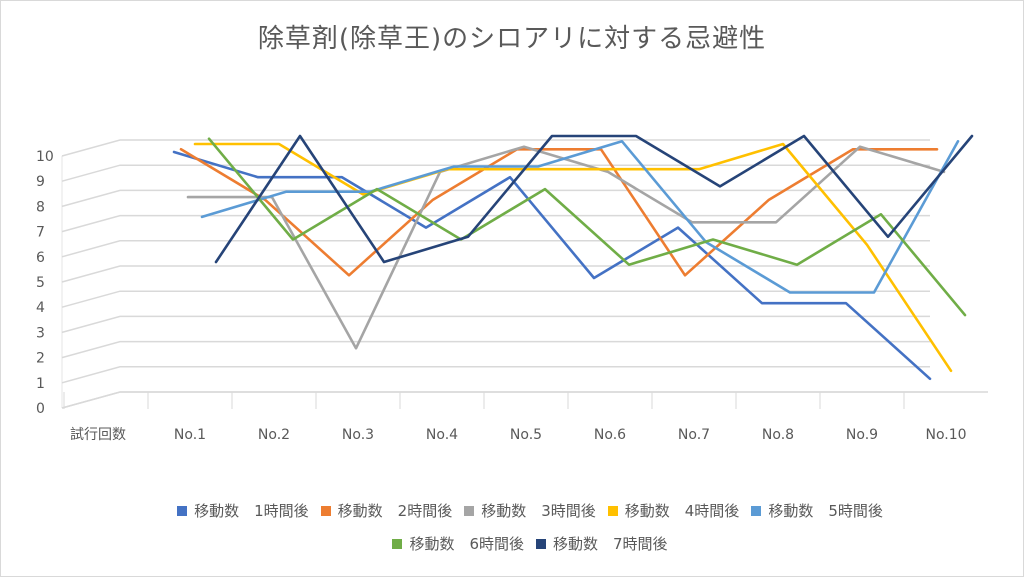 The image size is (1024, 577). I want to click on x-tick-label: No.5, so click(526, 435).